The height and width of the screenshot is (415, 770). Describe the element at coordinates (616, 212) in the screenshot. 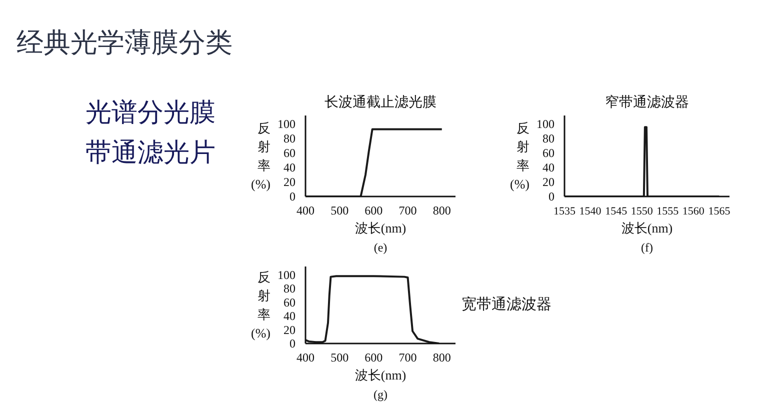

I see `x-tick-label: 1545` at that location.